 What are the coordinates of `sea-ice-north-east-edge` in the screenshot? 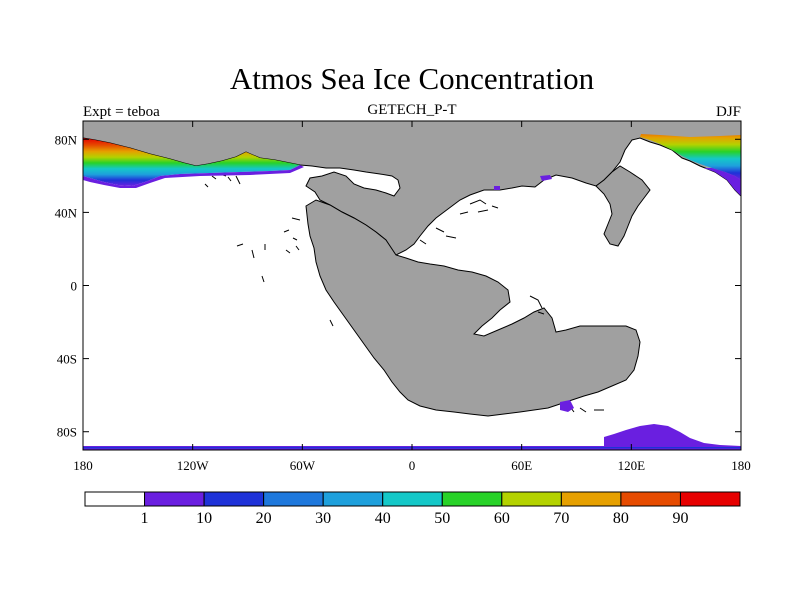 It's located at (722, 182).